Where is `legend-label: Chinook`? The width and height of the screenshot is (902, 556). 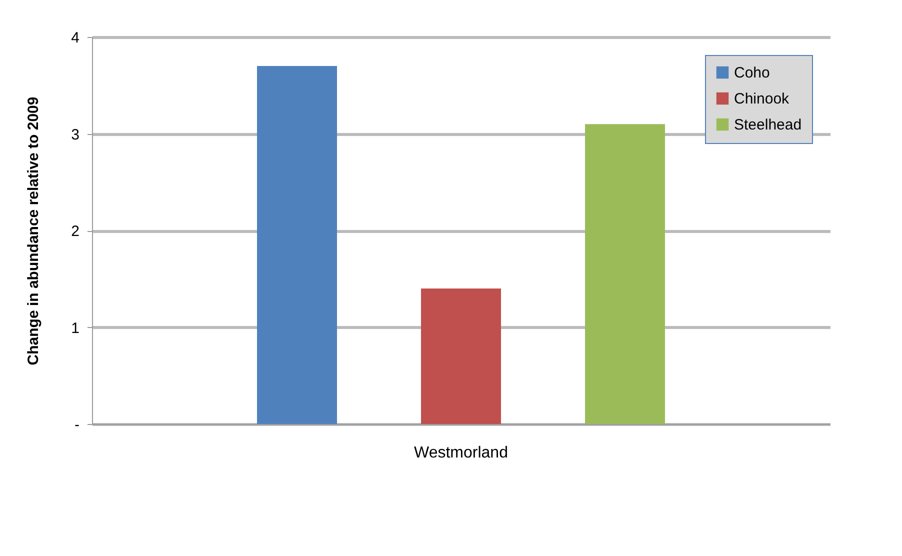
legend-label: Chinook is located at coordinates (762, 99).